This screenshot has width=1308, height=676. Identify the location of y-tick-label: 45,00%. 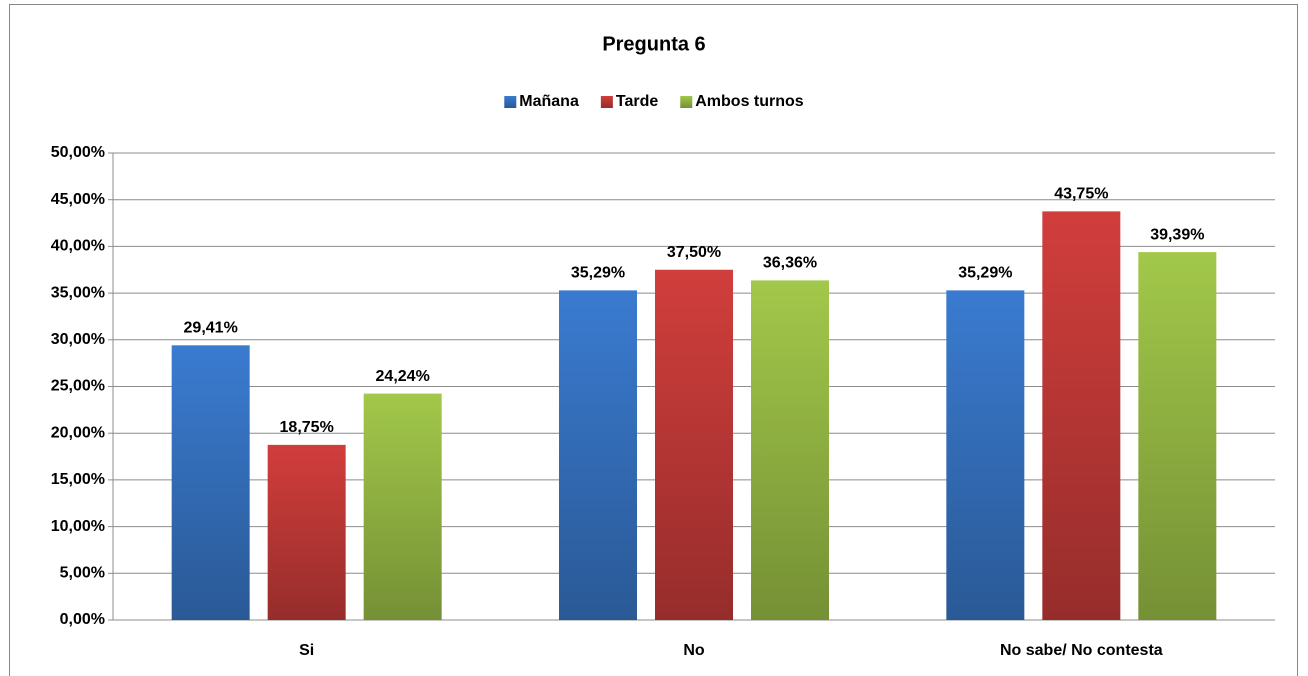
(78, 199).